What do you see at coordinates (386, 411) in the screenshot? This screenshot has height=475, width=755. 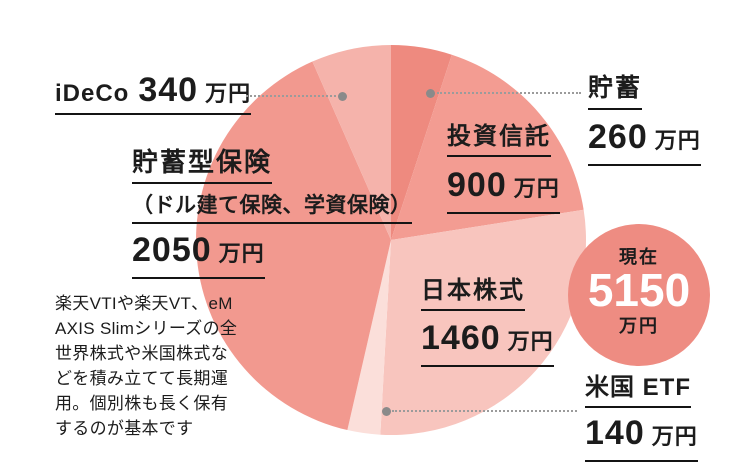 I see `leader-dot-us-etf` at bounding box center [386, 411].